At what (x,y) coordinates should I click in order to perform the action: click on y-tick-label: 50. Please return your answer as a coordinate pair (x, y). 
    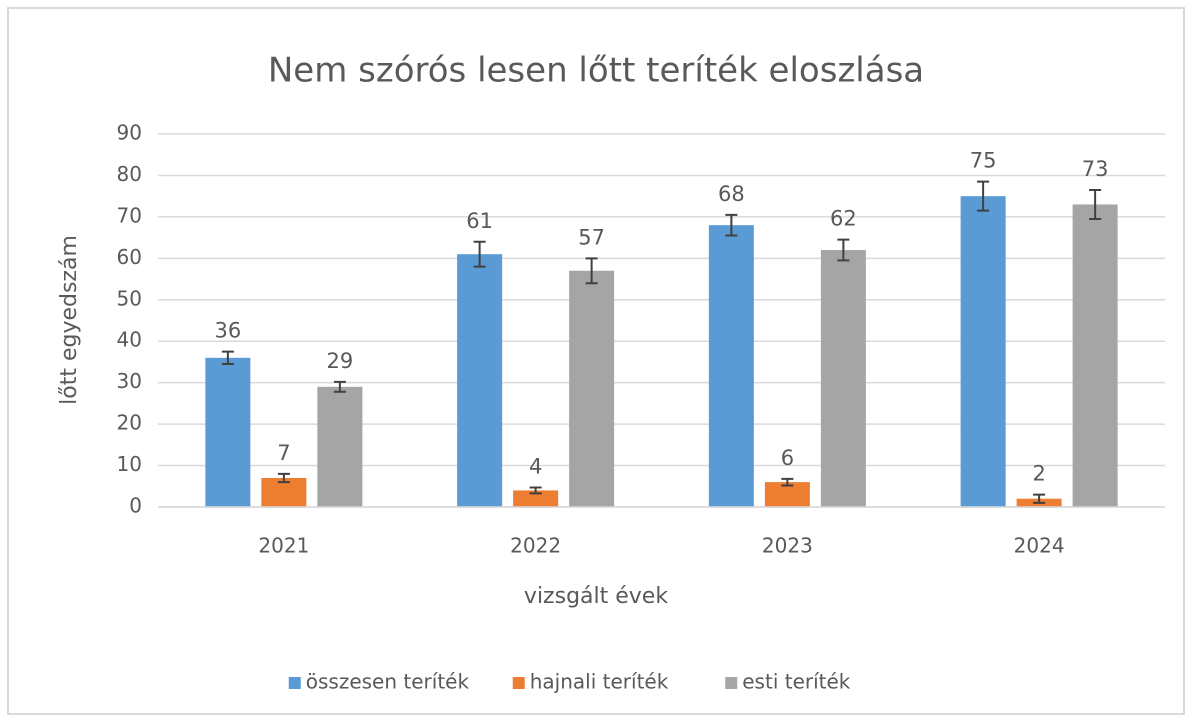
    Looking at the image, I should click on (129, 298).